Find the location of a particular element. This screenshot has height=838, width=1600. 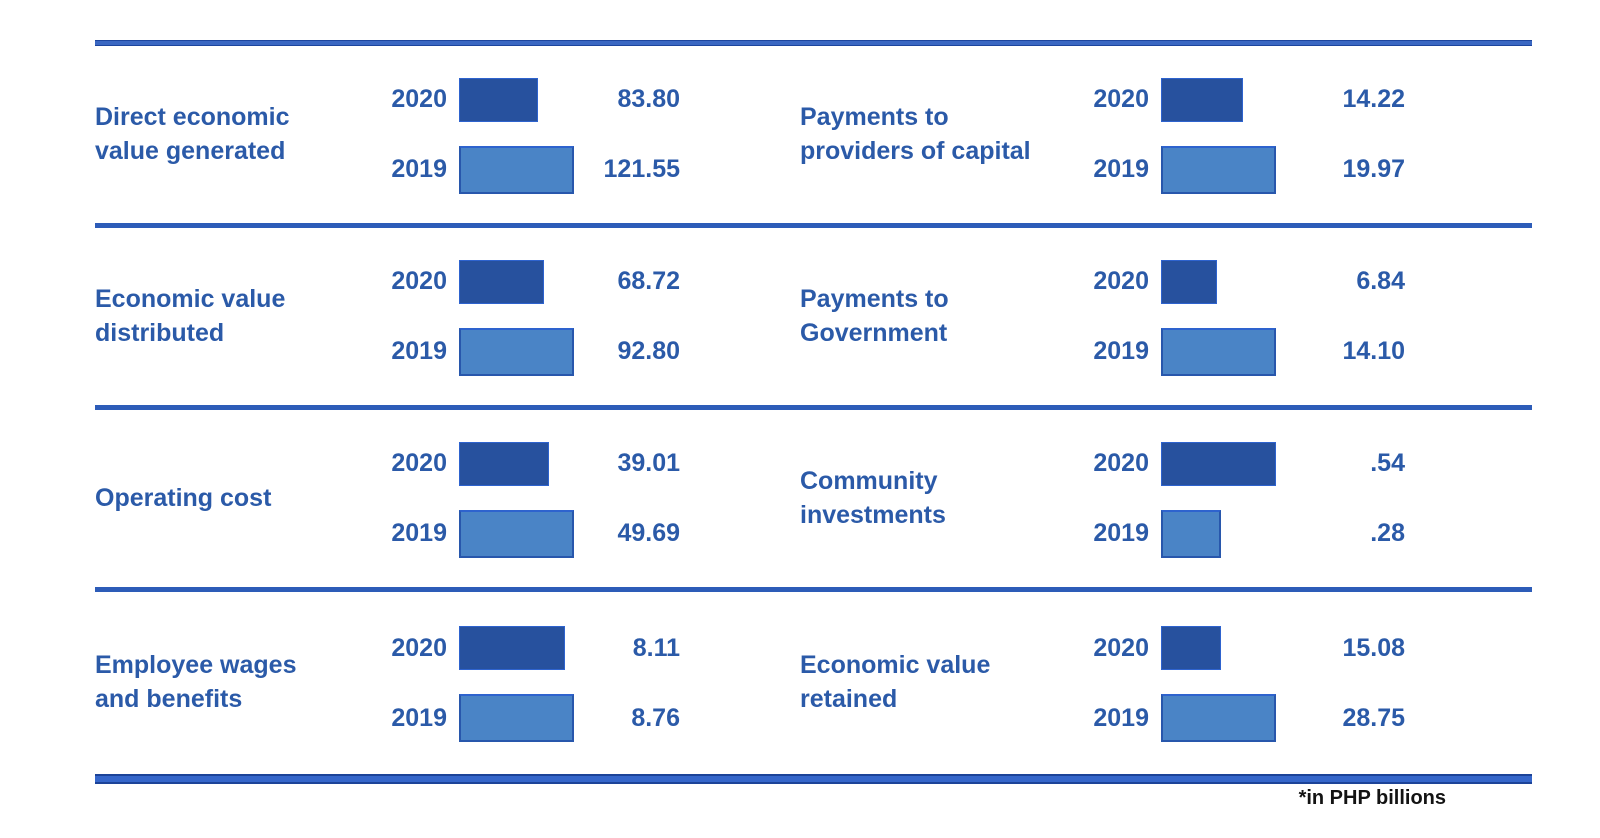

bar-row-2020: 2020 68.72 is located at coordinates (531, 282).